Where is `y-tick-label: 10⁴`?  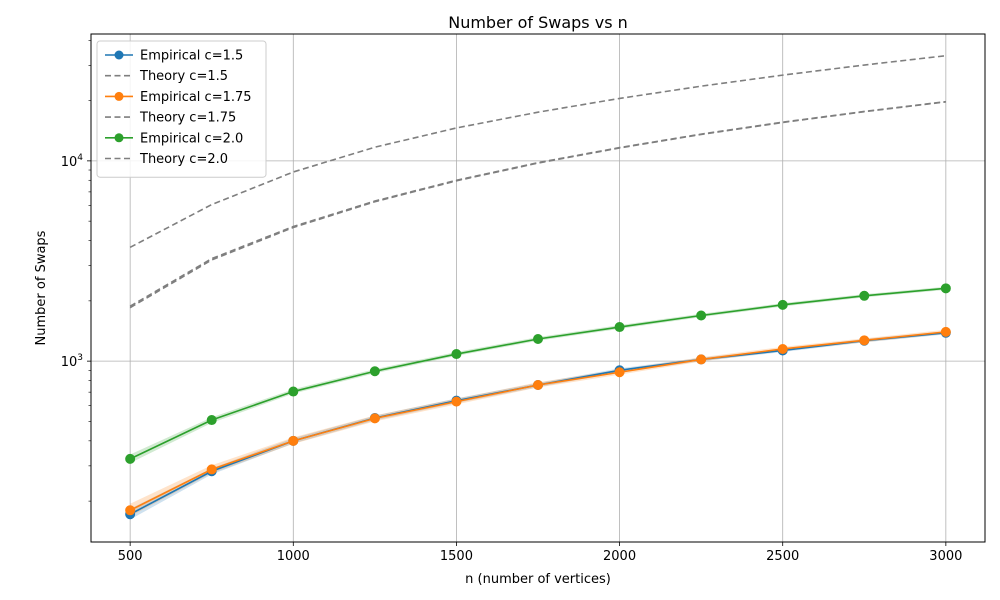
y-tick-label: 10⁴ is located at coordinates (72, 161).